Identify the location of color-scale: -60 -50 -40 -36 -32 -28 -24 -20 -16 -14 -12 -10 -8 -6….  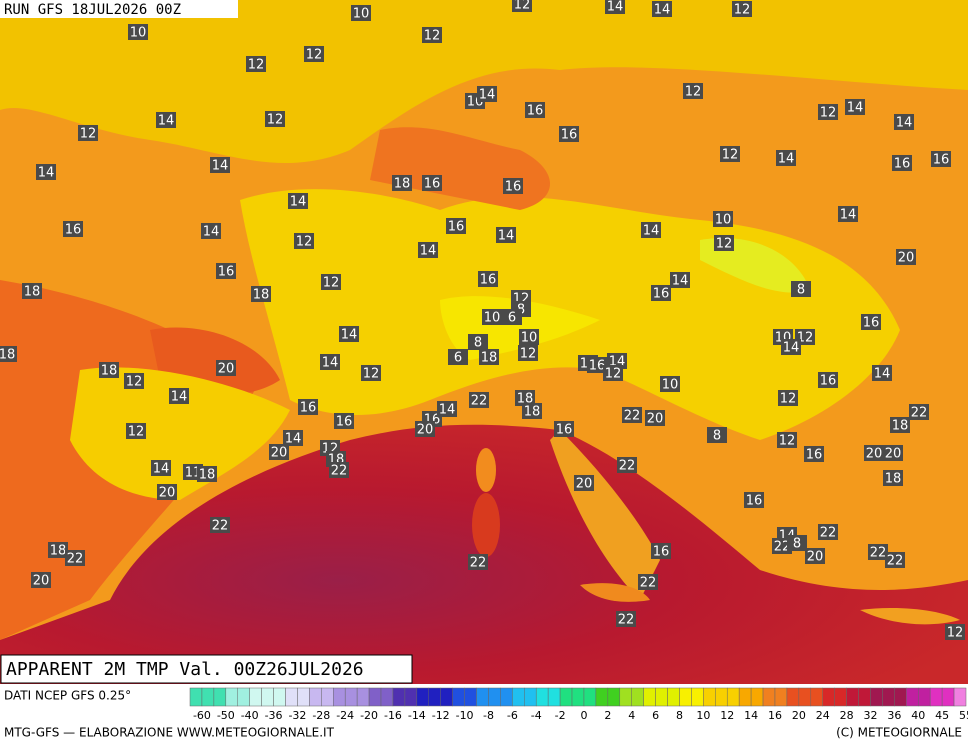
(578, 704).